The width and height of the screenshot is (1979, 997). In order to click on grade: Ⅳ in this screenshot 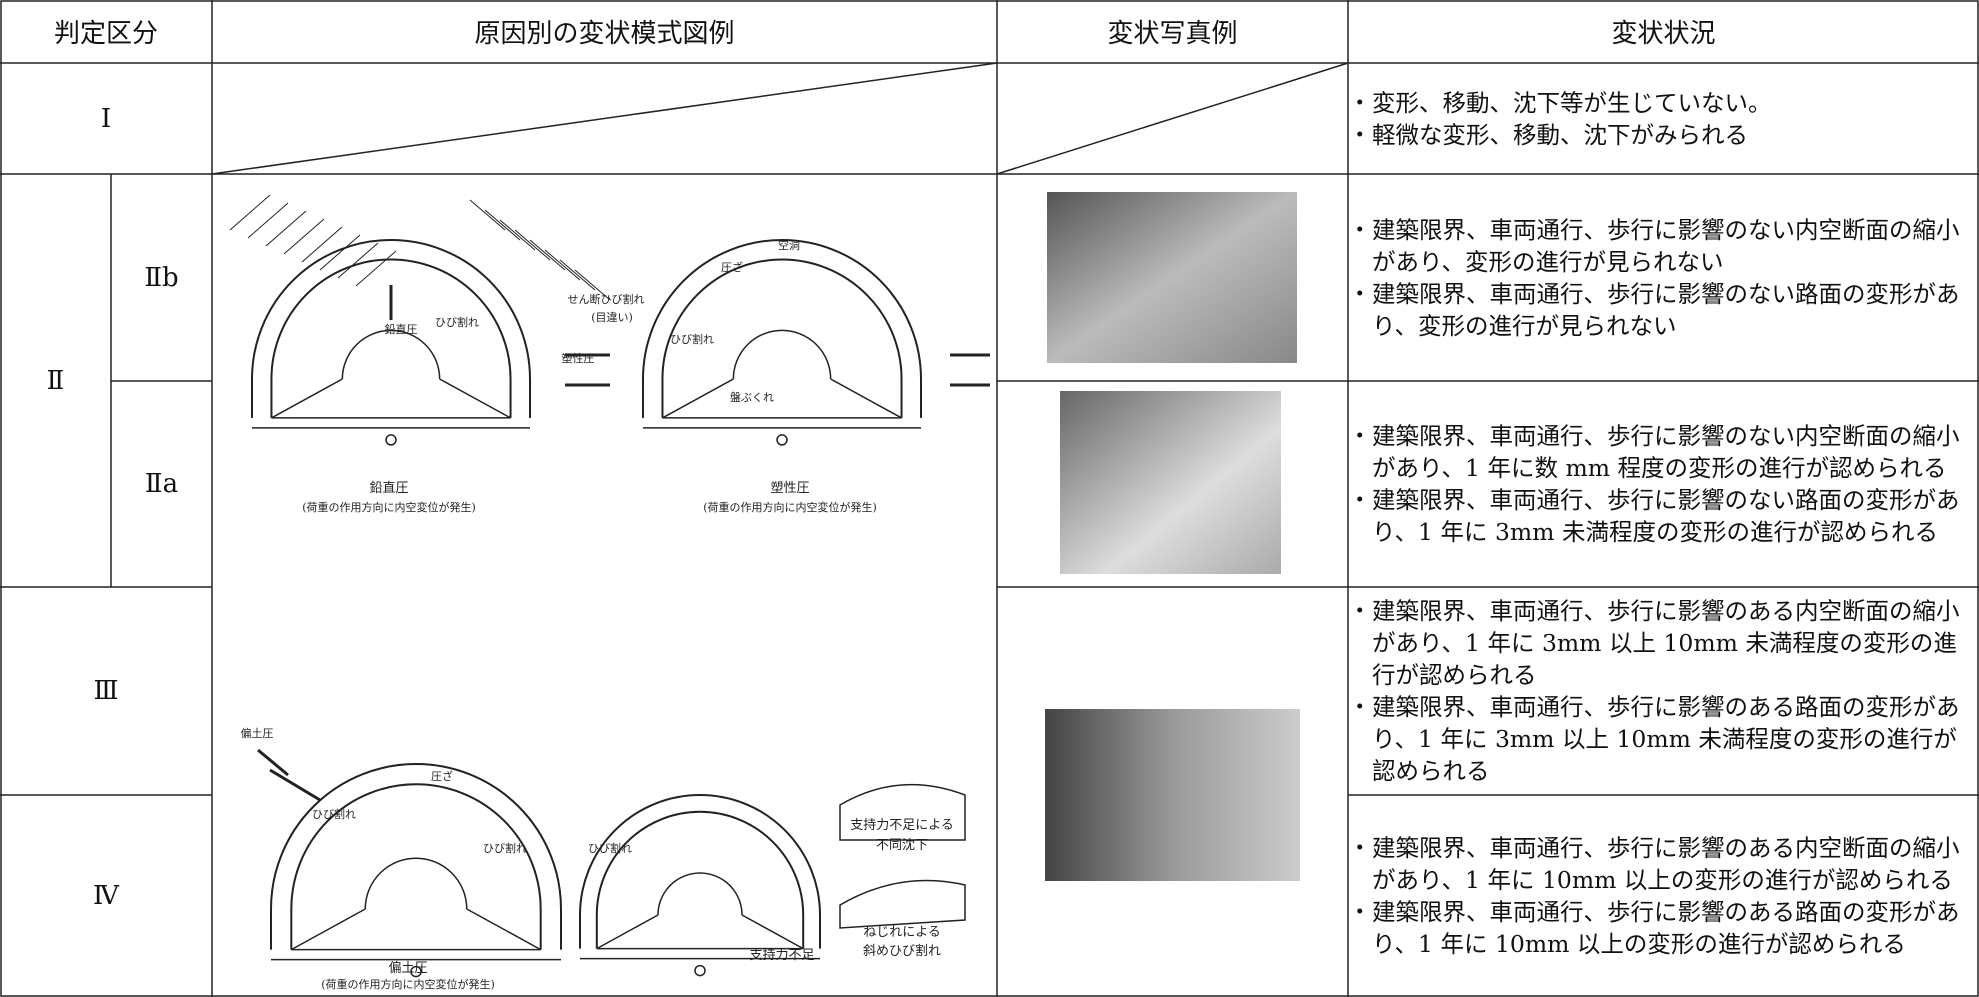, I will do `click(106, 896)`.